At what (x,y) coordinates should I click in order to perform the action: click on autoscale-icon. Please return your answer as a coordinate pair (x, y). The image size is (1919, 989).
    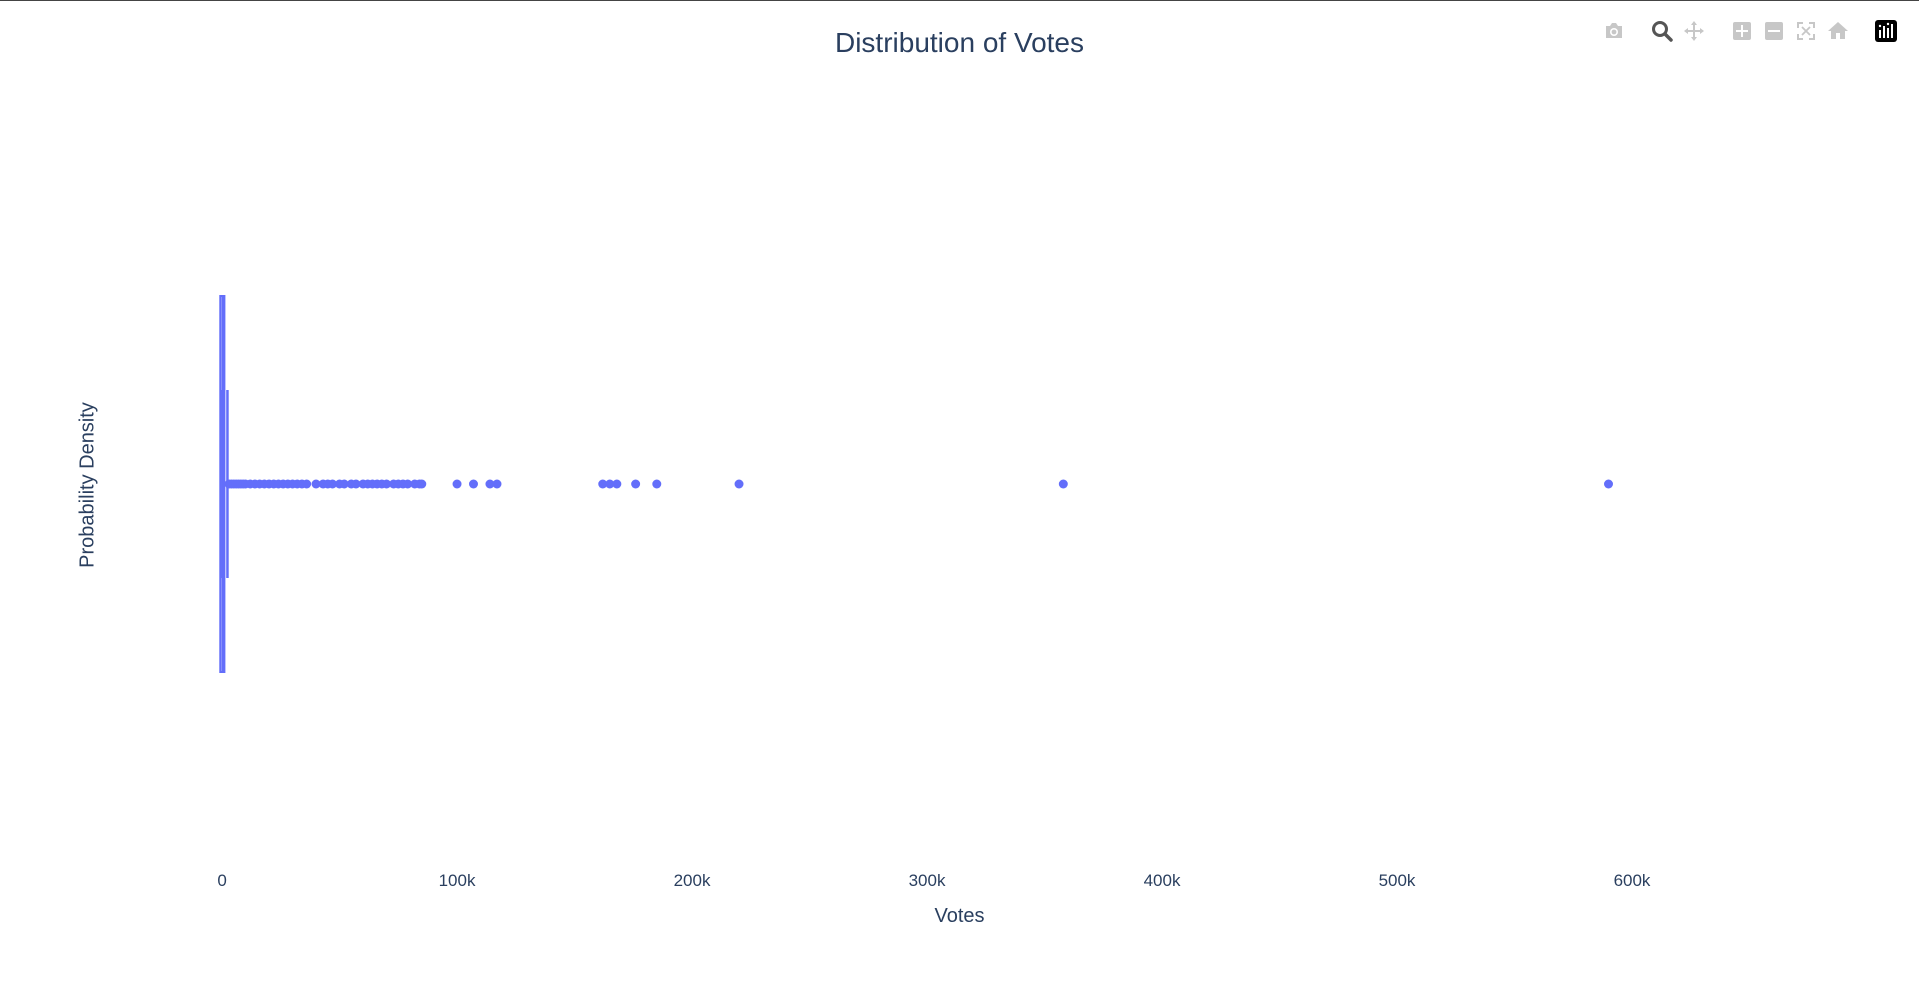
    Looking at the image, I should click on (1806, 31).